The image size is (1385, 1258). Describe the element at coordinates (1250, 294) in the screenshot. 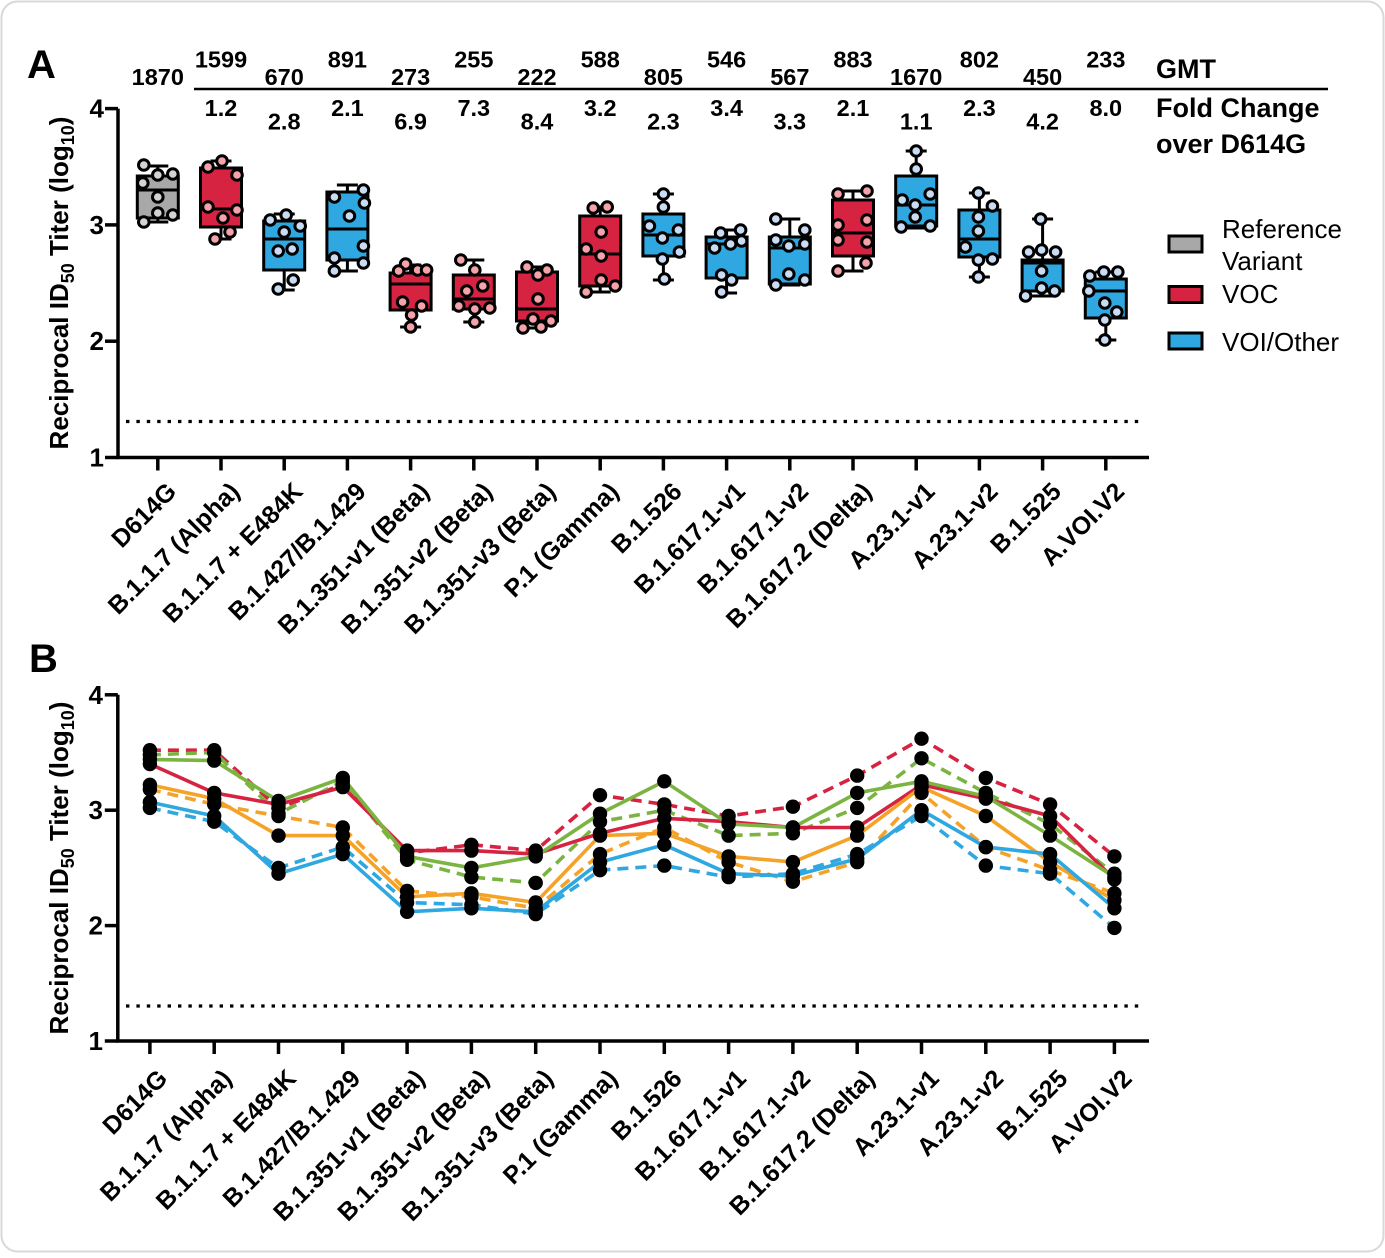

I see `svg-text: VOC` at that location.